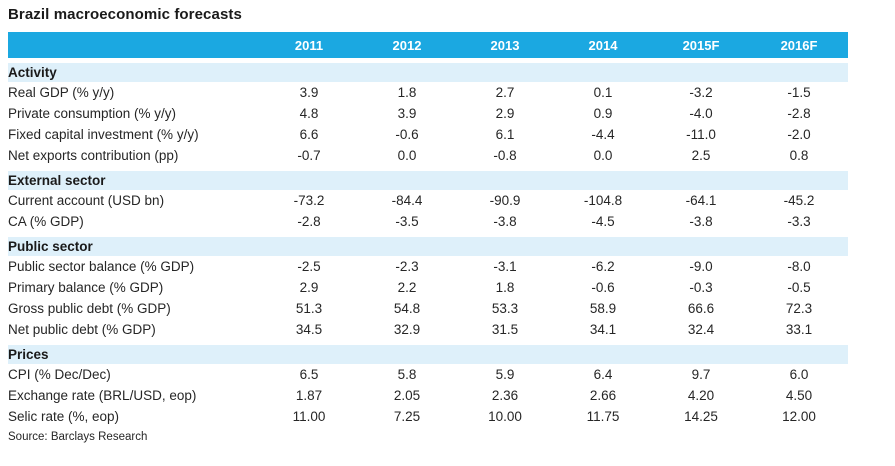  I want to click on cell-value: -0.5, so click(799, 287).